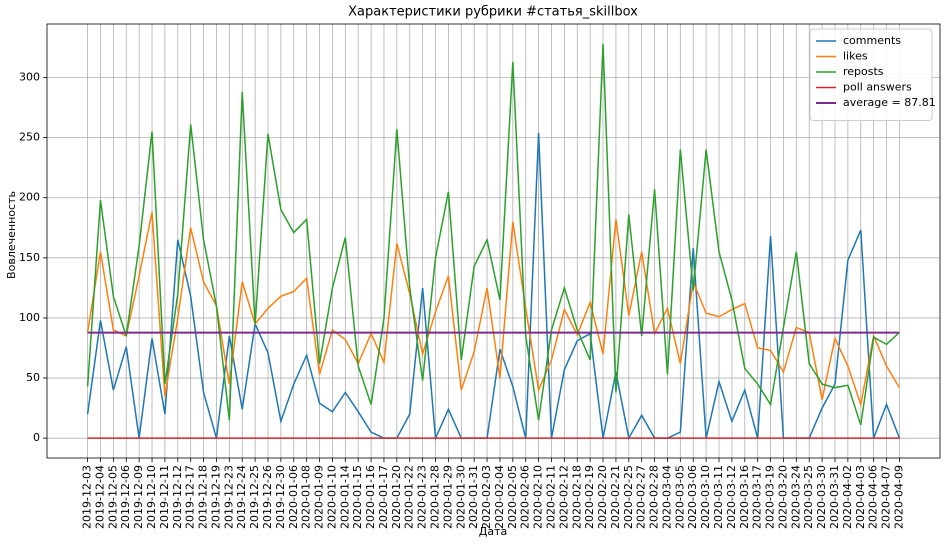  I want to click on x-tick-label: 2020-03-25, so click(808, 497).